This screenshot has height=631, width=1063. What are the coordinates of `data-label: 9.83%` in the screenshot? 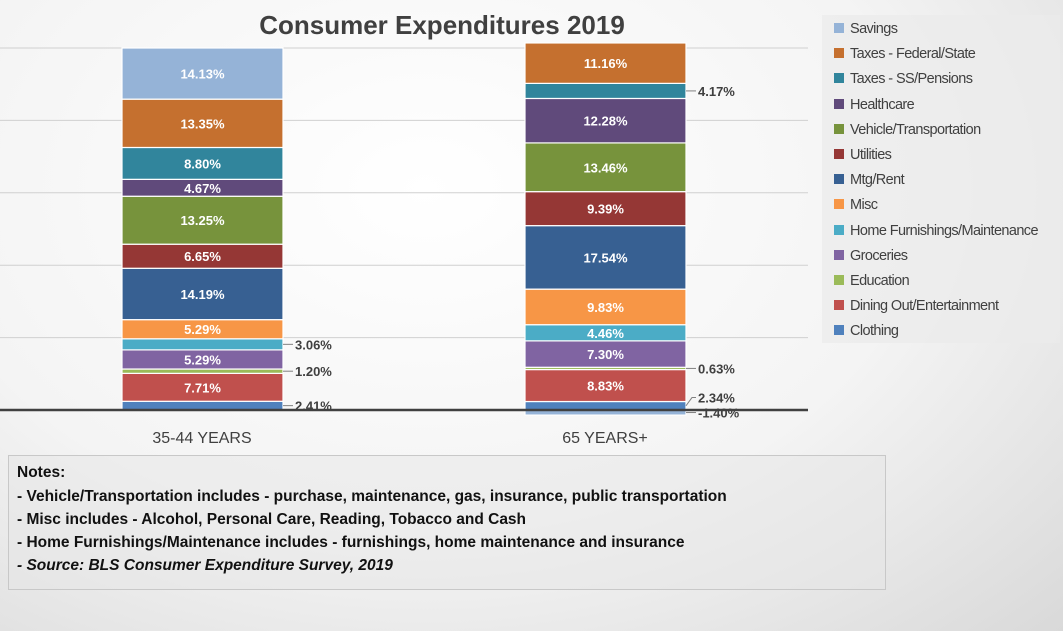 It's located at (605, 307).